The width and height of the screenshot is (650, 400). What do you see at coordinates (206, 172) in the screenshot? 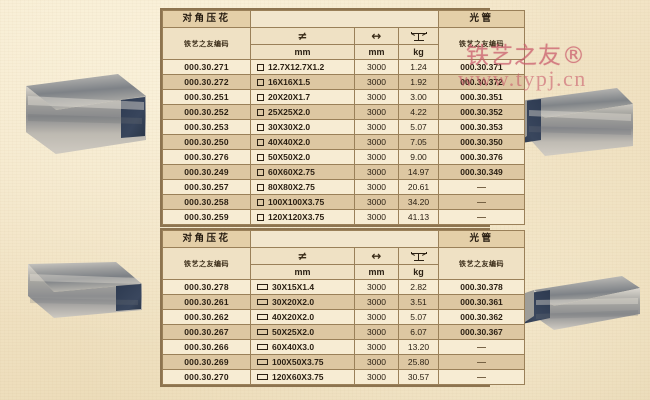
I see `cell-code: 000.30.249` at bounding box center [206, 172].